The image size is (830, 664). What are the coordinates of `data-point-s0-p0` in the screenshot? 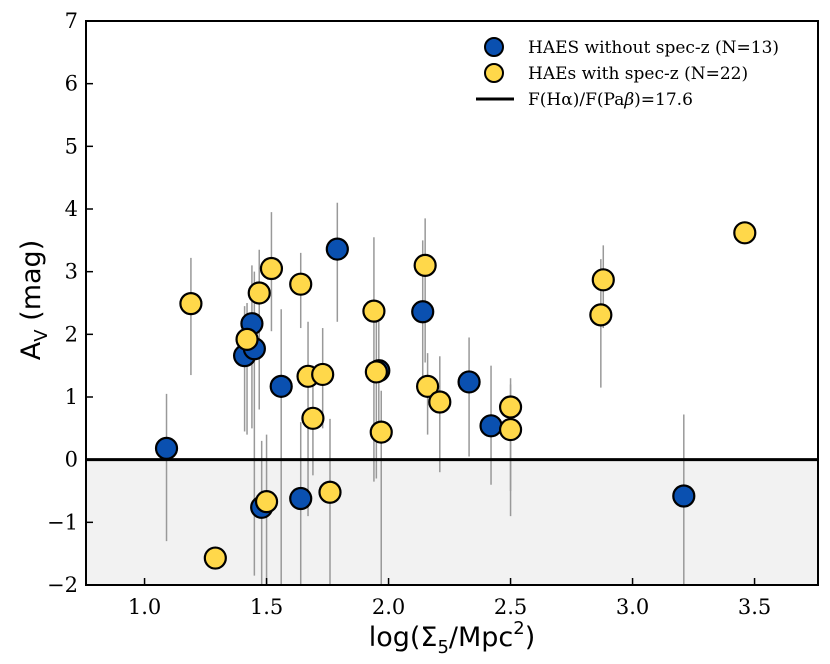 It's located at (166, 448).